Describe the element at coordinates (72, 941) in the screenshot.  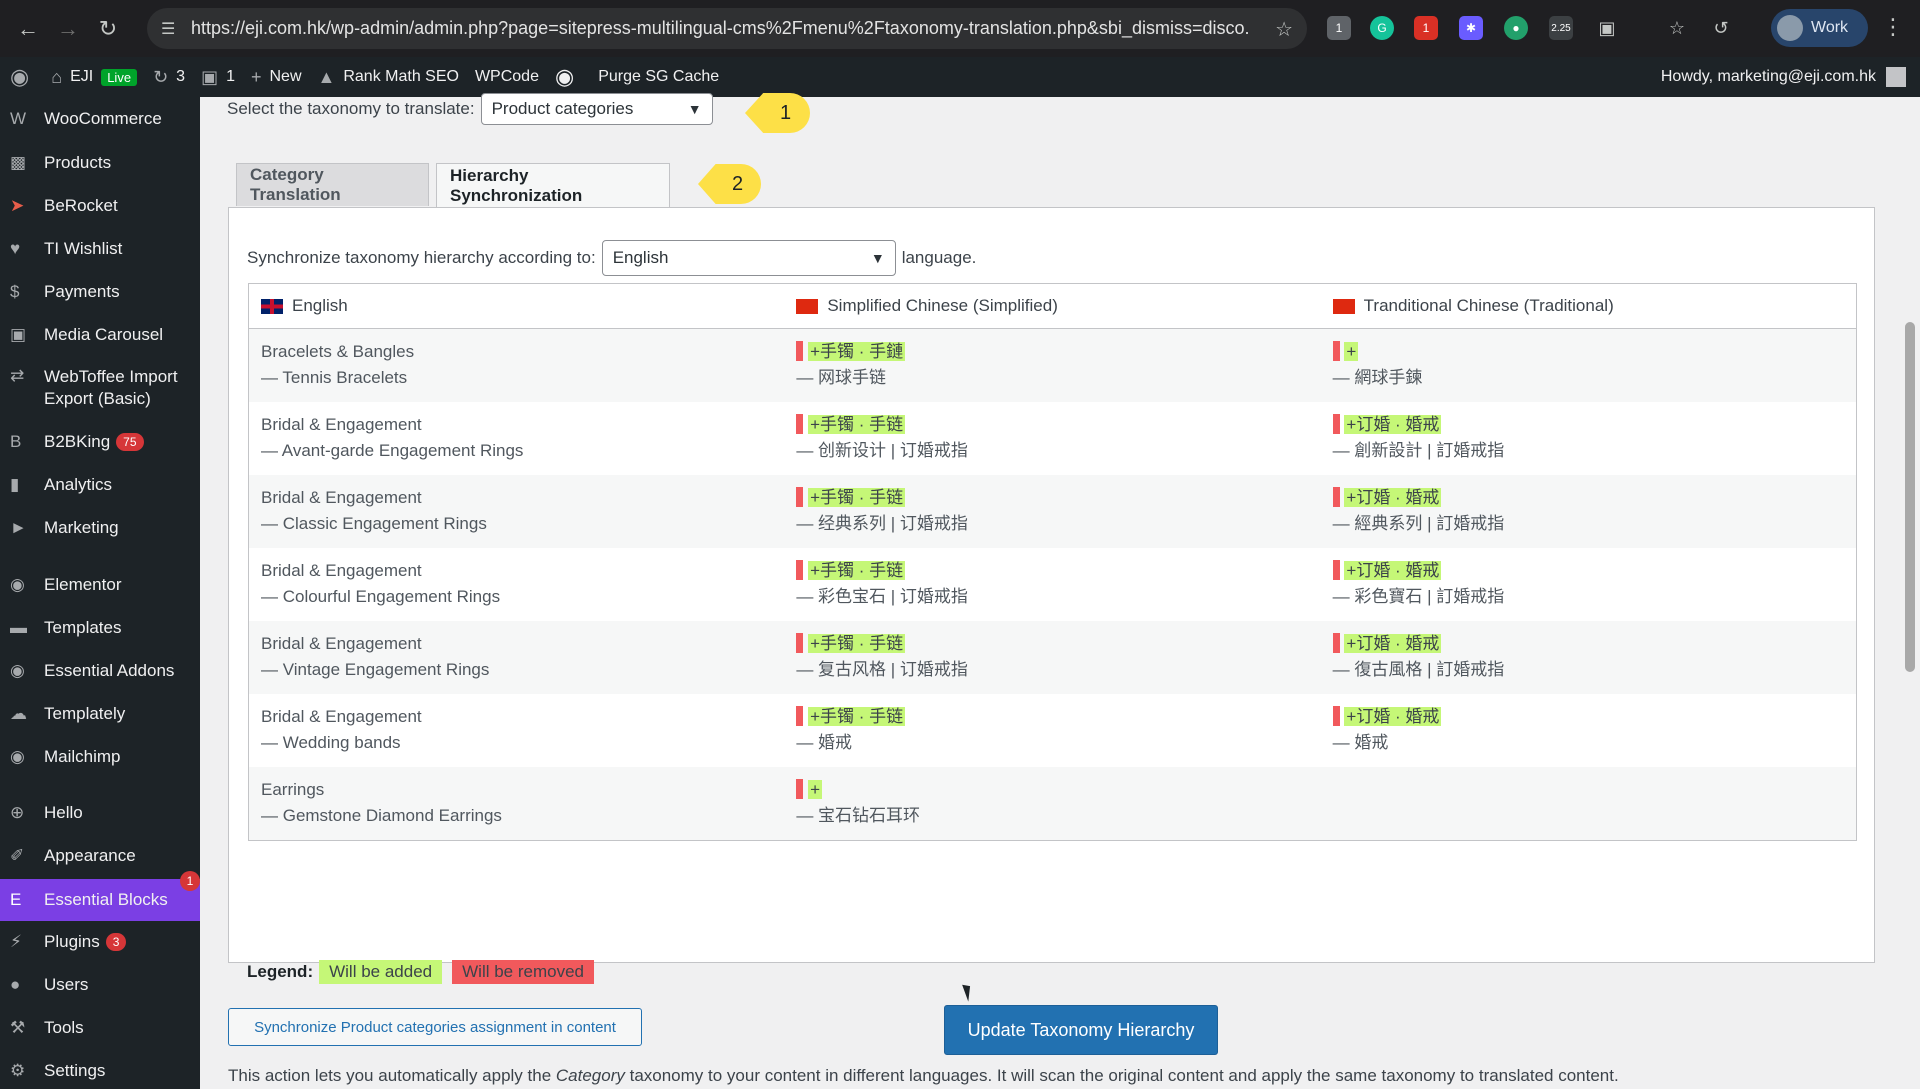
I see `sidebar-item-label: Plugins` at that location.